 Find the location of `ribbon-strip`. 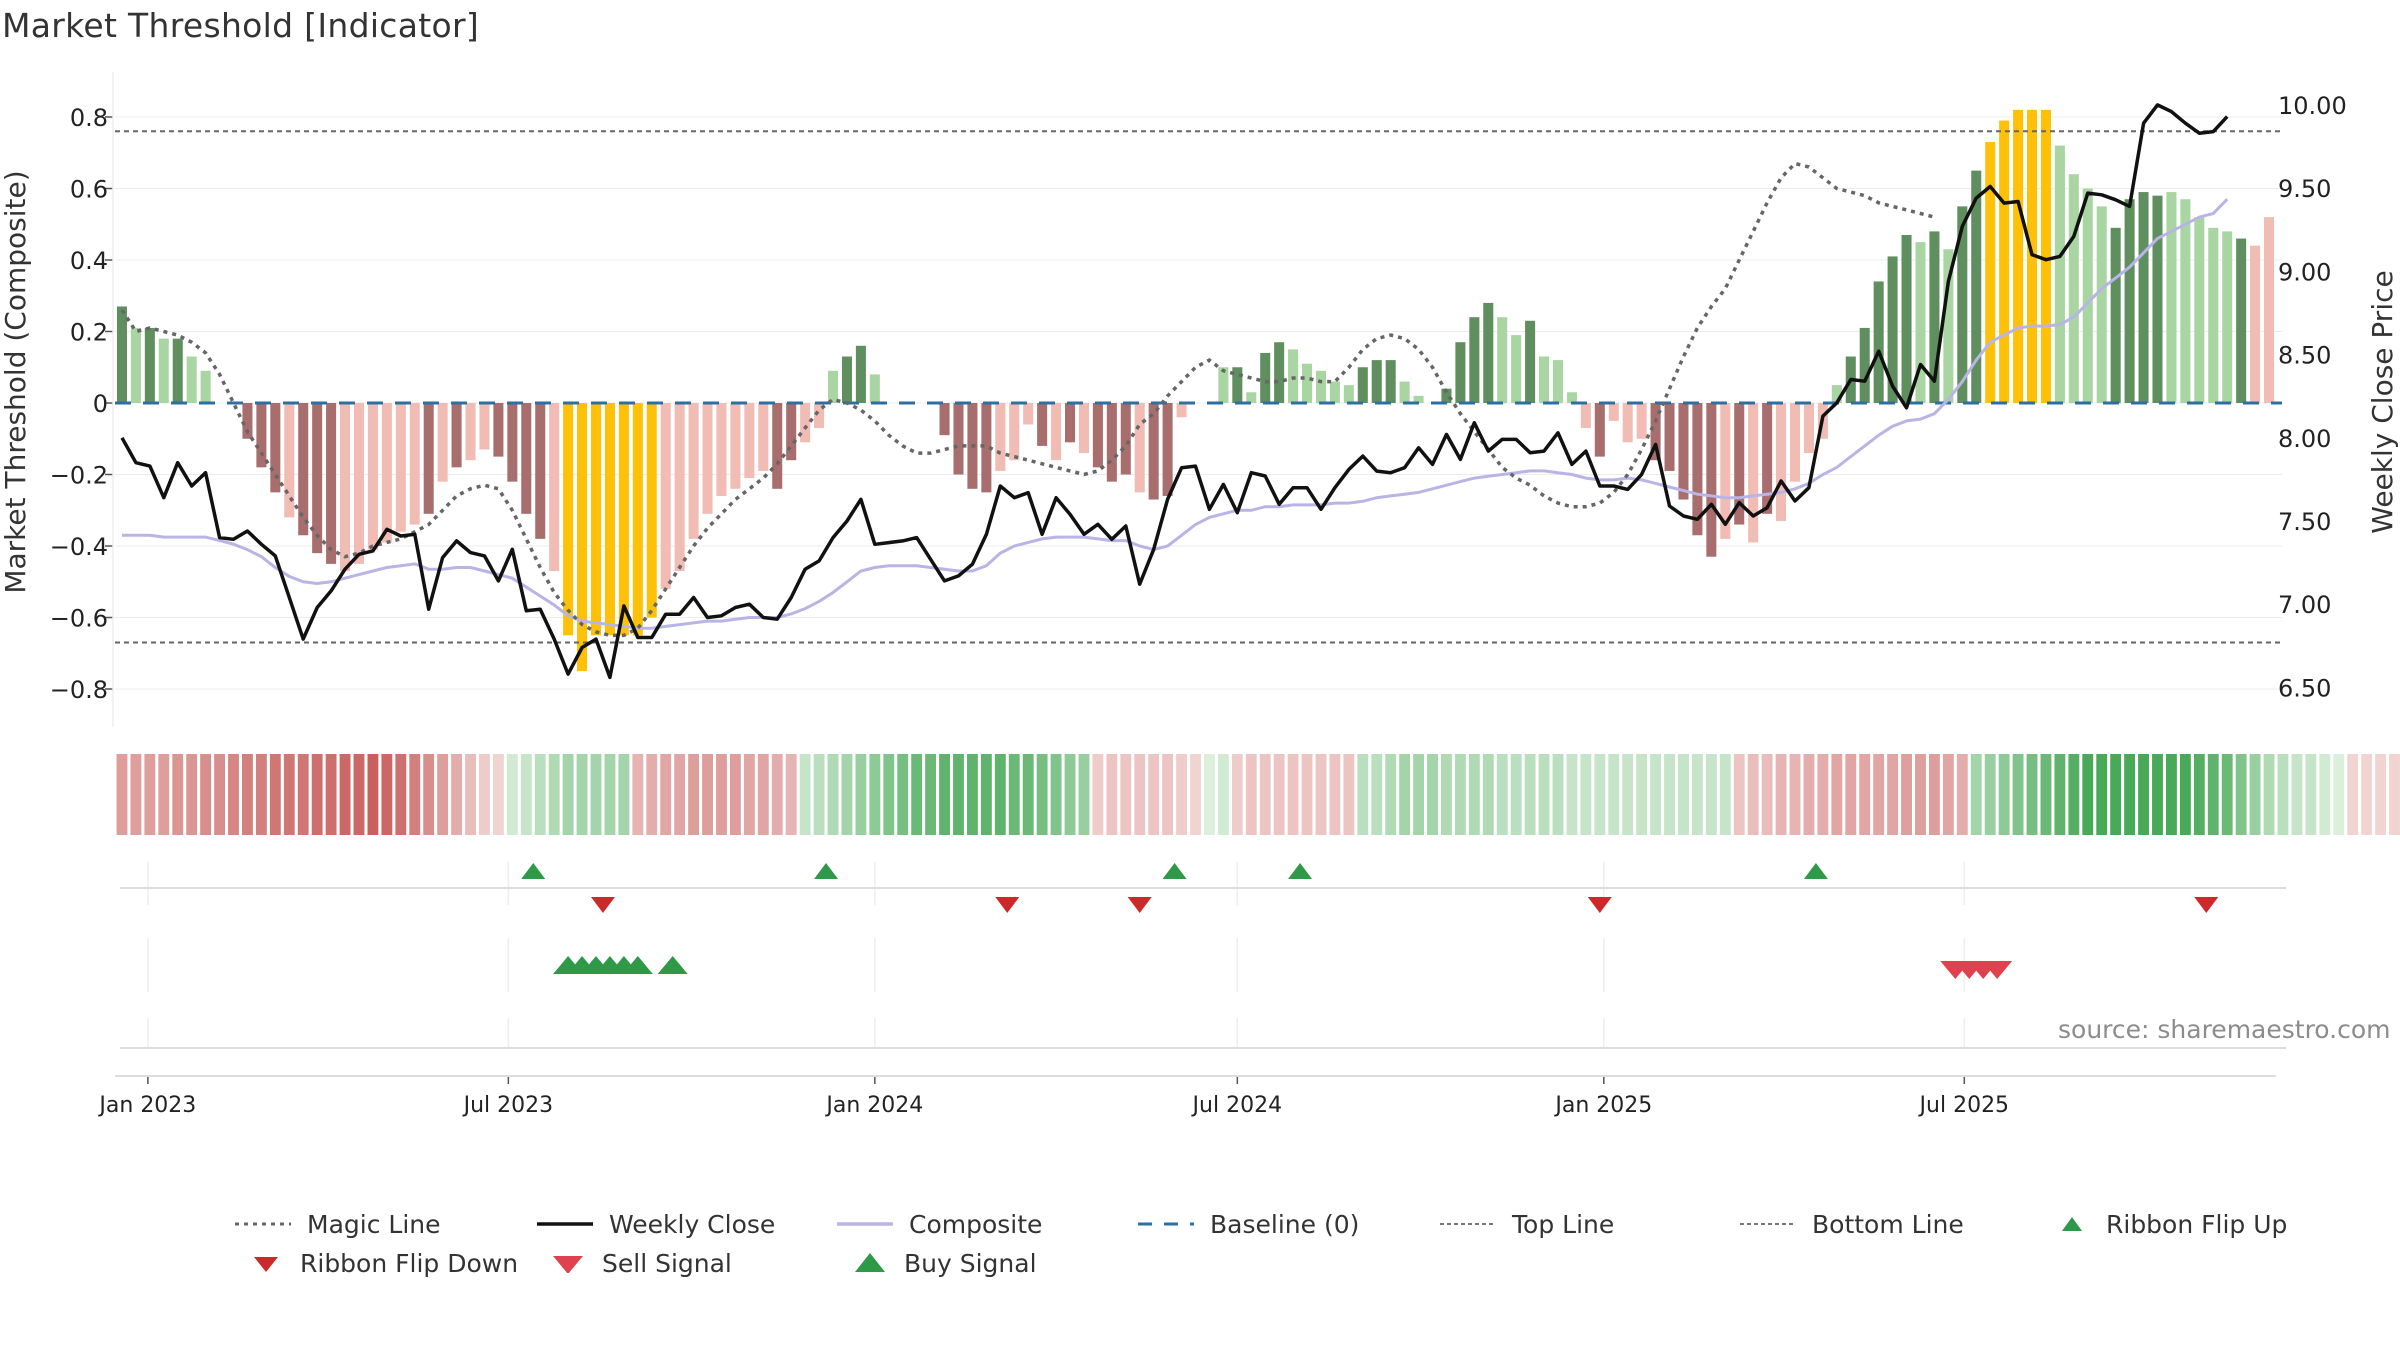

ribbon-strip is located at coordinates (1258, 794).